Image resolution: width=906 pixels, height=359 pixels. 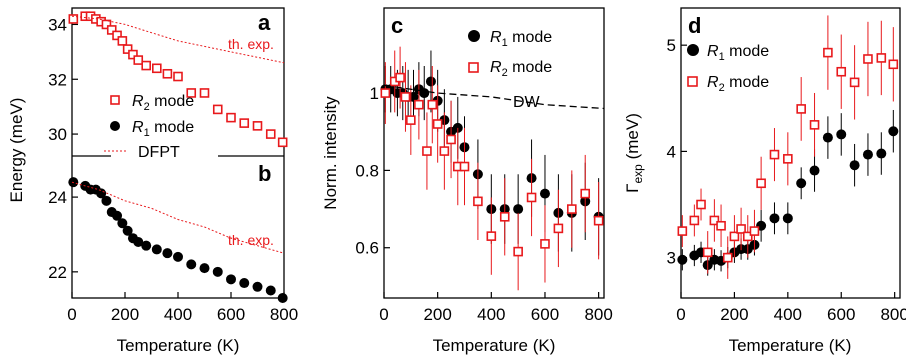 What do you see at coordinates (178, 314) in the screenshot?
I see `panel-b-xtick-label: 400` at bounding box center [178, 314].